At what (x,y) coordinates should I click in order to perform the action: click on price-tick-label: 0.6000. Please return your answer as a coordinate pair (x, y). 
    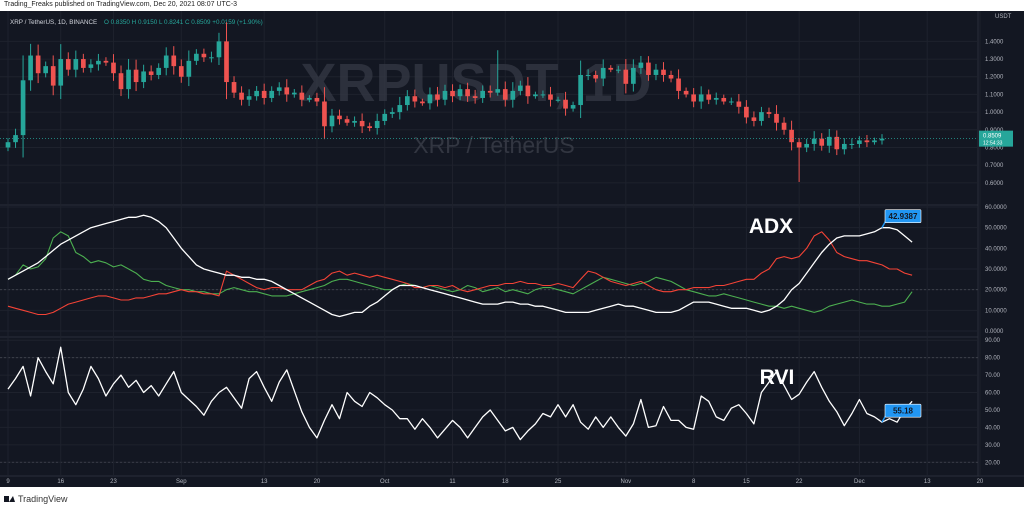
    Looking at the image, I should click on (994, 184).